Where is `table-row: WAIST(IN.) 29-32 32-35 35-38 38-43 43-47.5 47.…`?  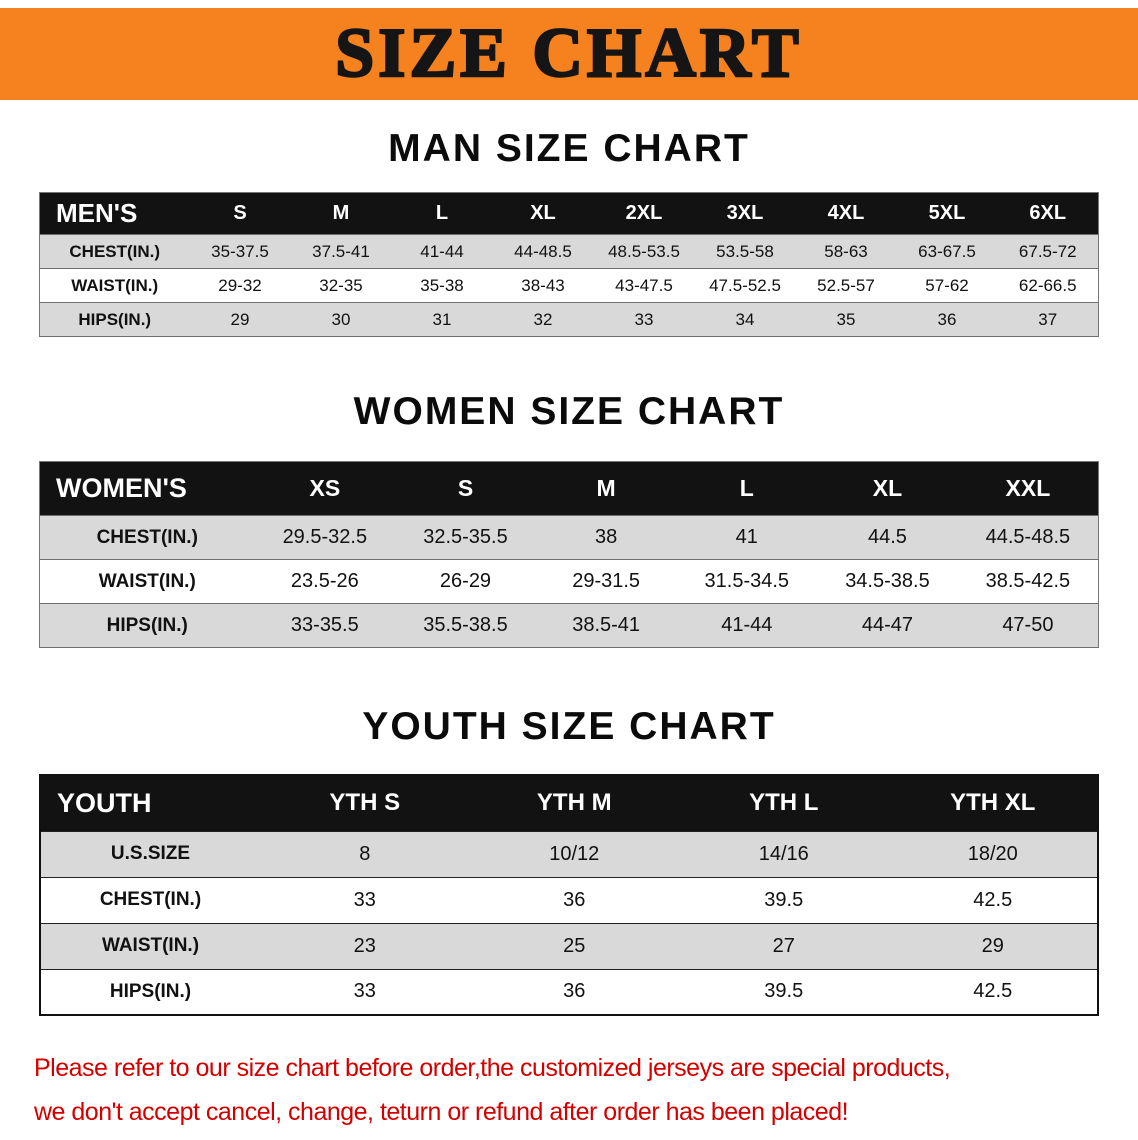 table-row: WAIST(IN.) 29-32 32-35 35-38 38-43 43-47.5 47.… is located at coordinates (569, 285).